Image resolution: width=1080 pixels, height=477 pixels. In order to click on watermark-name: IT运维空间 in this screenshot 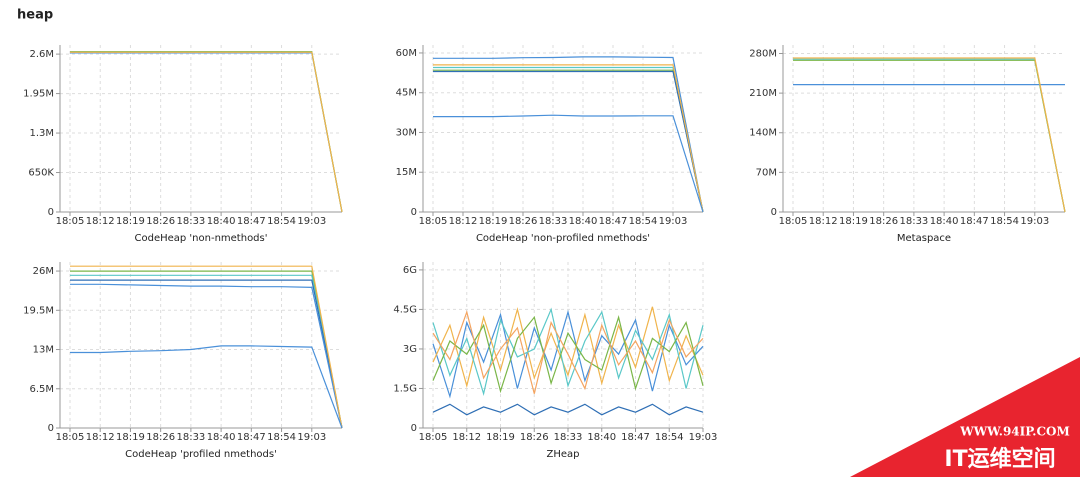, I will do `click(999, 459)`.